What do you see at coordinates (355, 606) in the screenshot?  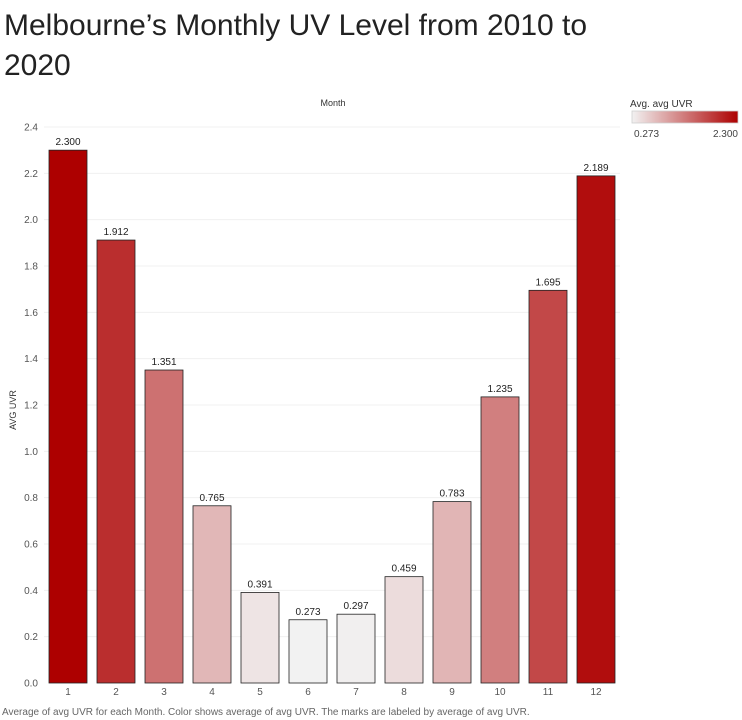 I see `data-label: 0.297` at bounding box center [355, 606].